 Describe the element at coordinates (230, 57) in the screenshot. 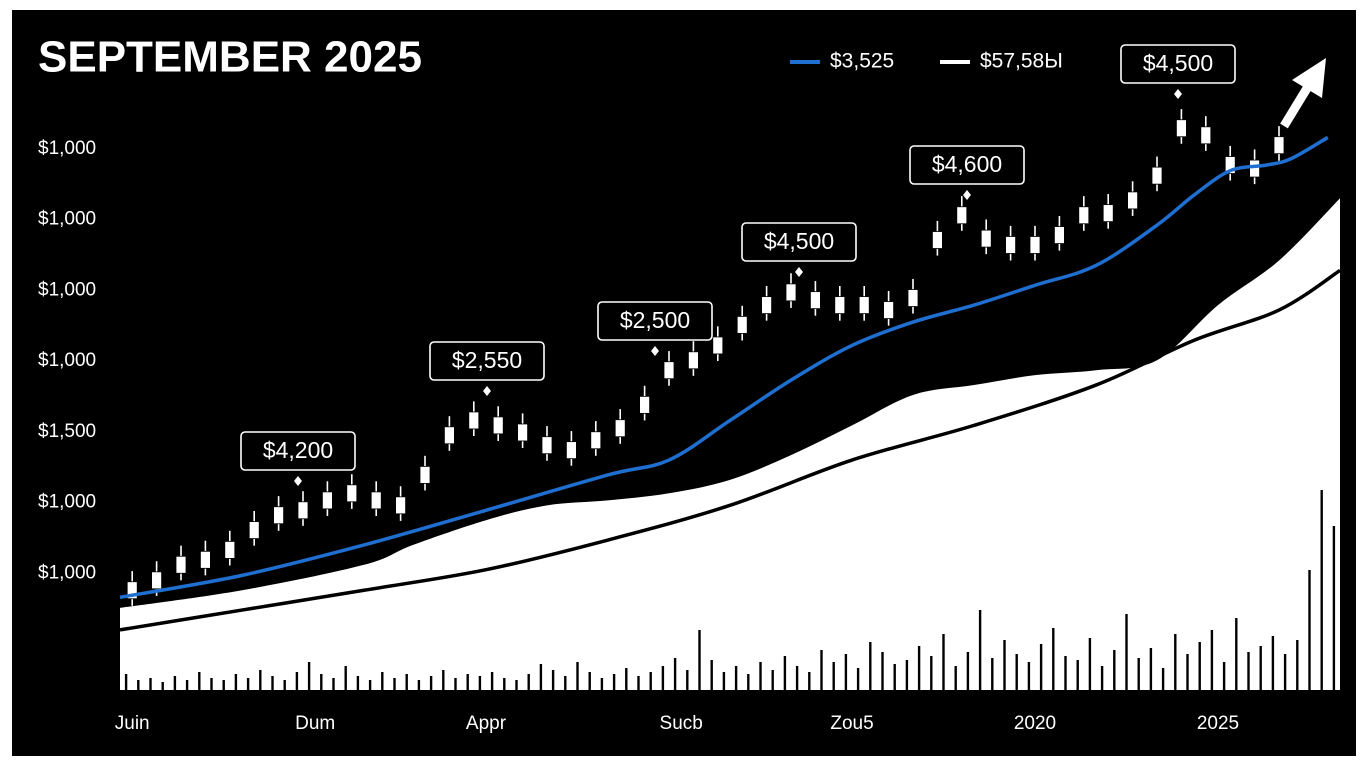

I see `chart-title: SEPTEMBER 2025` at that location.